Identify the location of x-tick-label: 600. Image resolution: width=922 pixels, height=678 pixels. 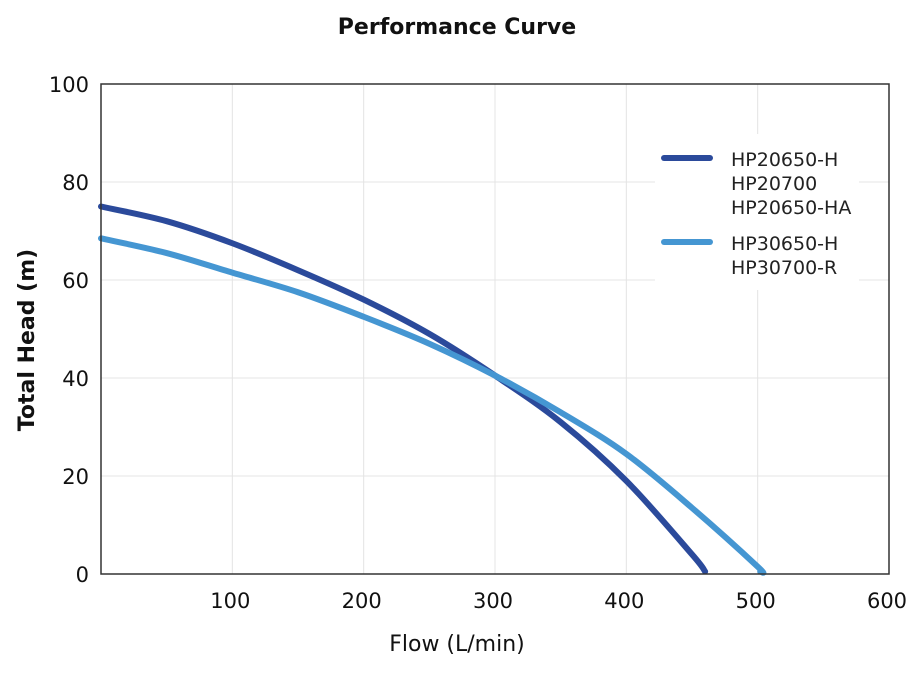
(887, 601).